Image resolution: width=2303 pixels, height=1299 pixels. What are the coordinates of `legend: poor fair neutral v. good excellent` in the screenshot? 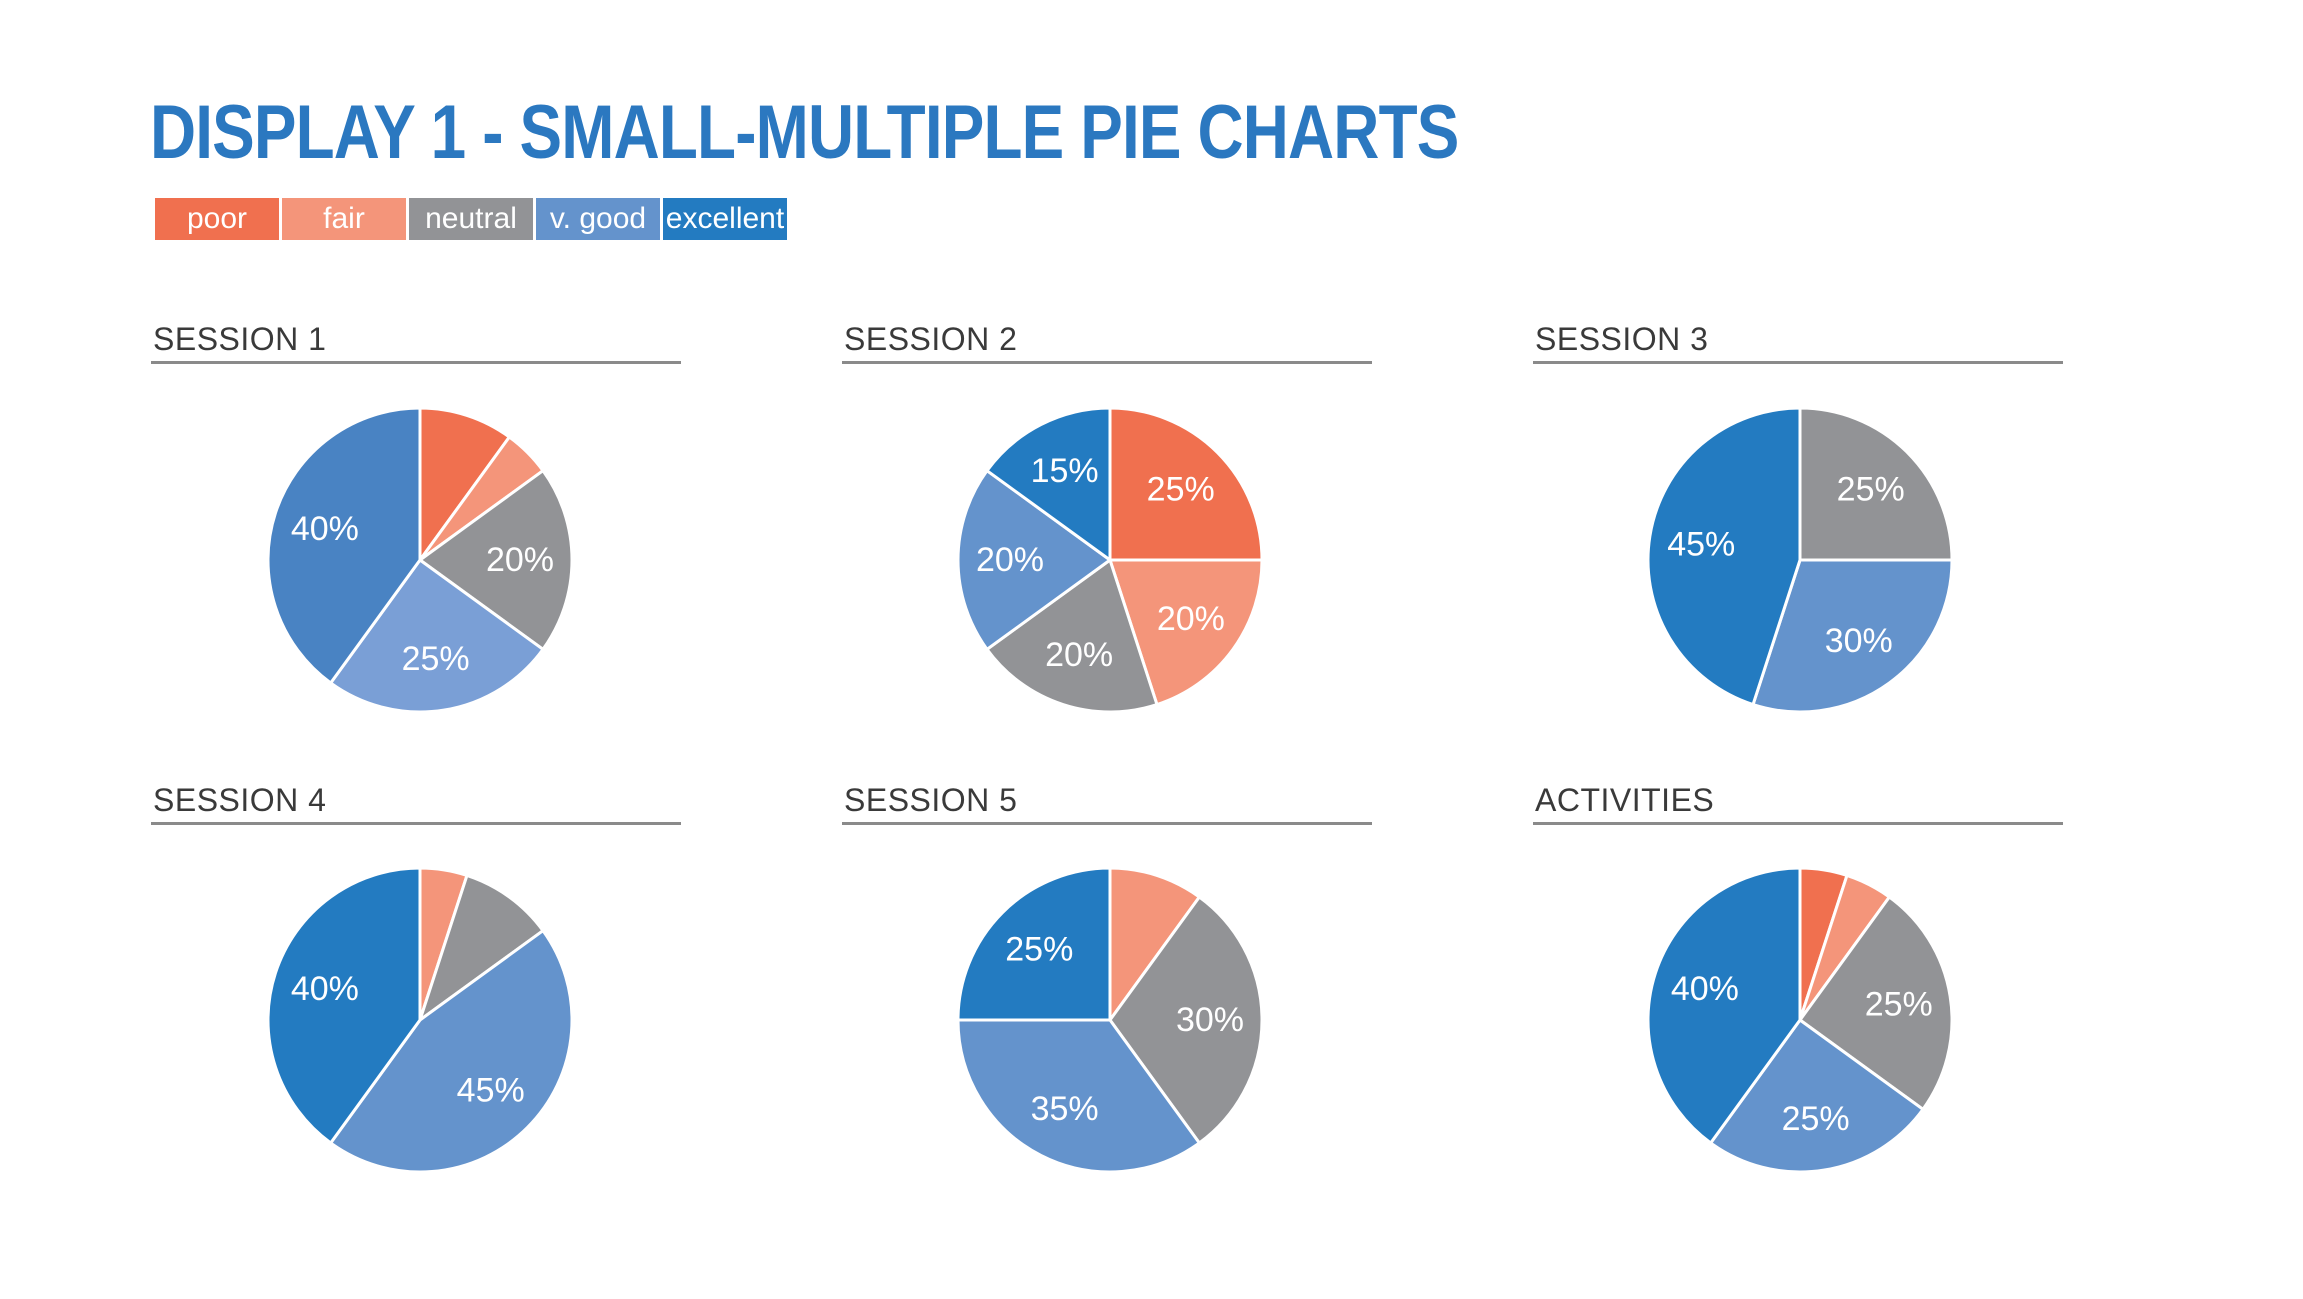 It's located at (471, 219).